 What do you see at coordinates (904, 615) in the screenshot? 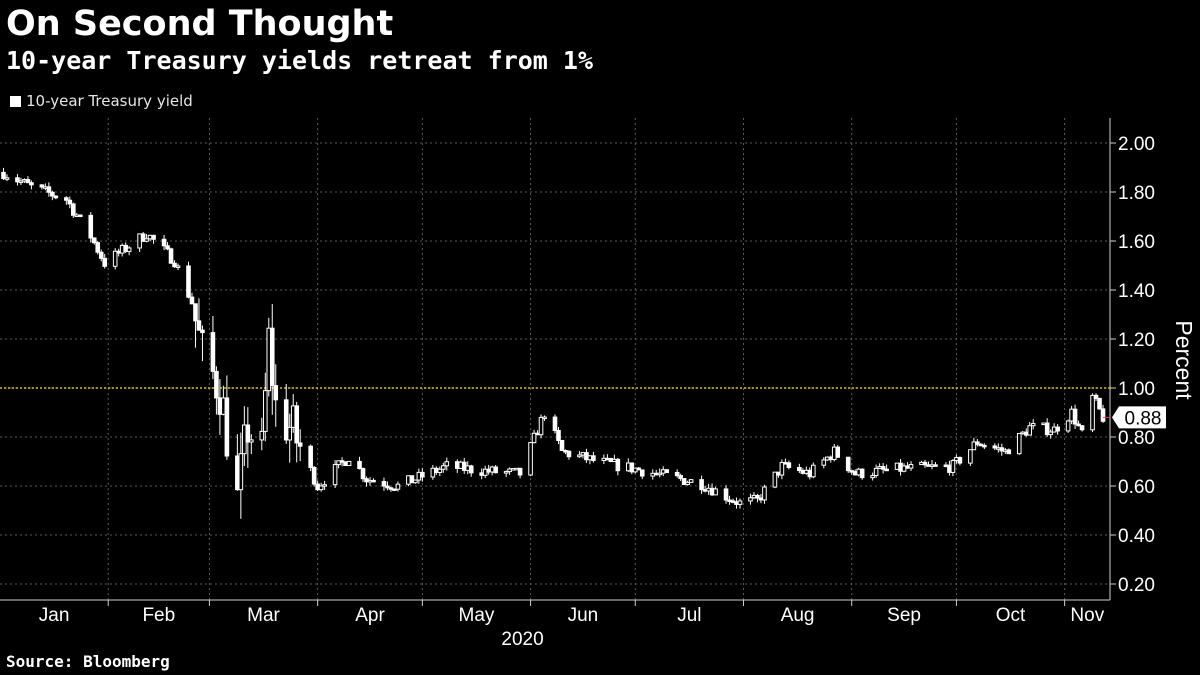
I see `x-tick-label: Sep` at bounding box center [904, 615].